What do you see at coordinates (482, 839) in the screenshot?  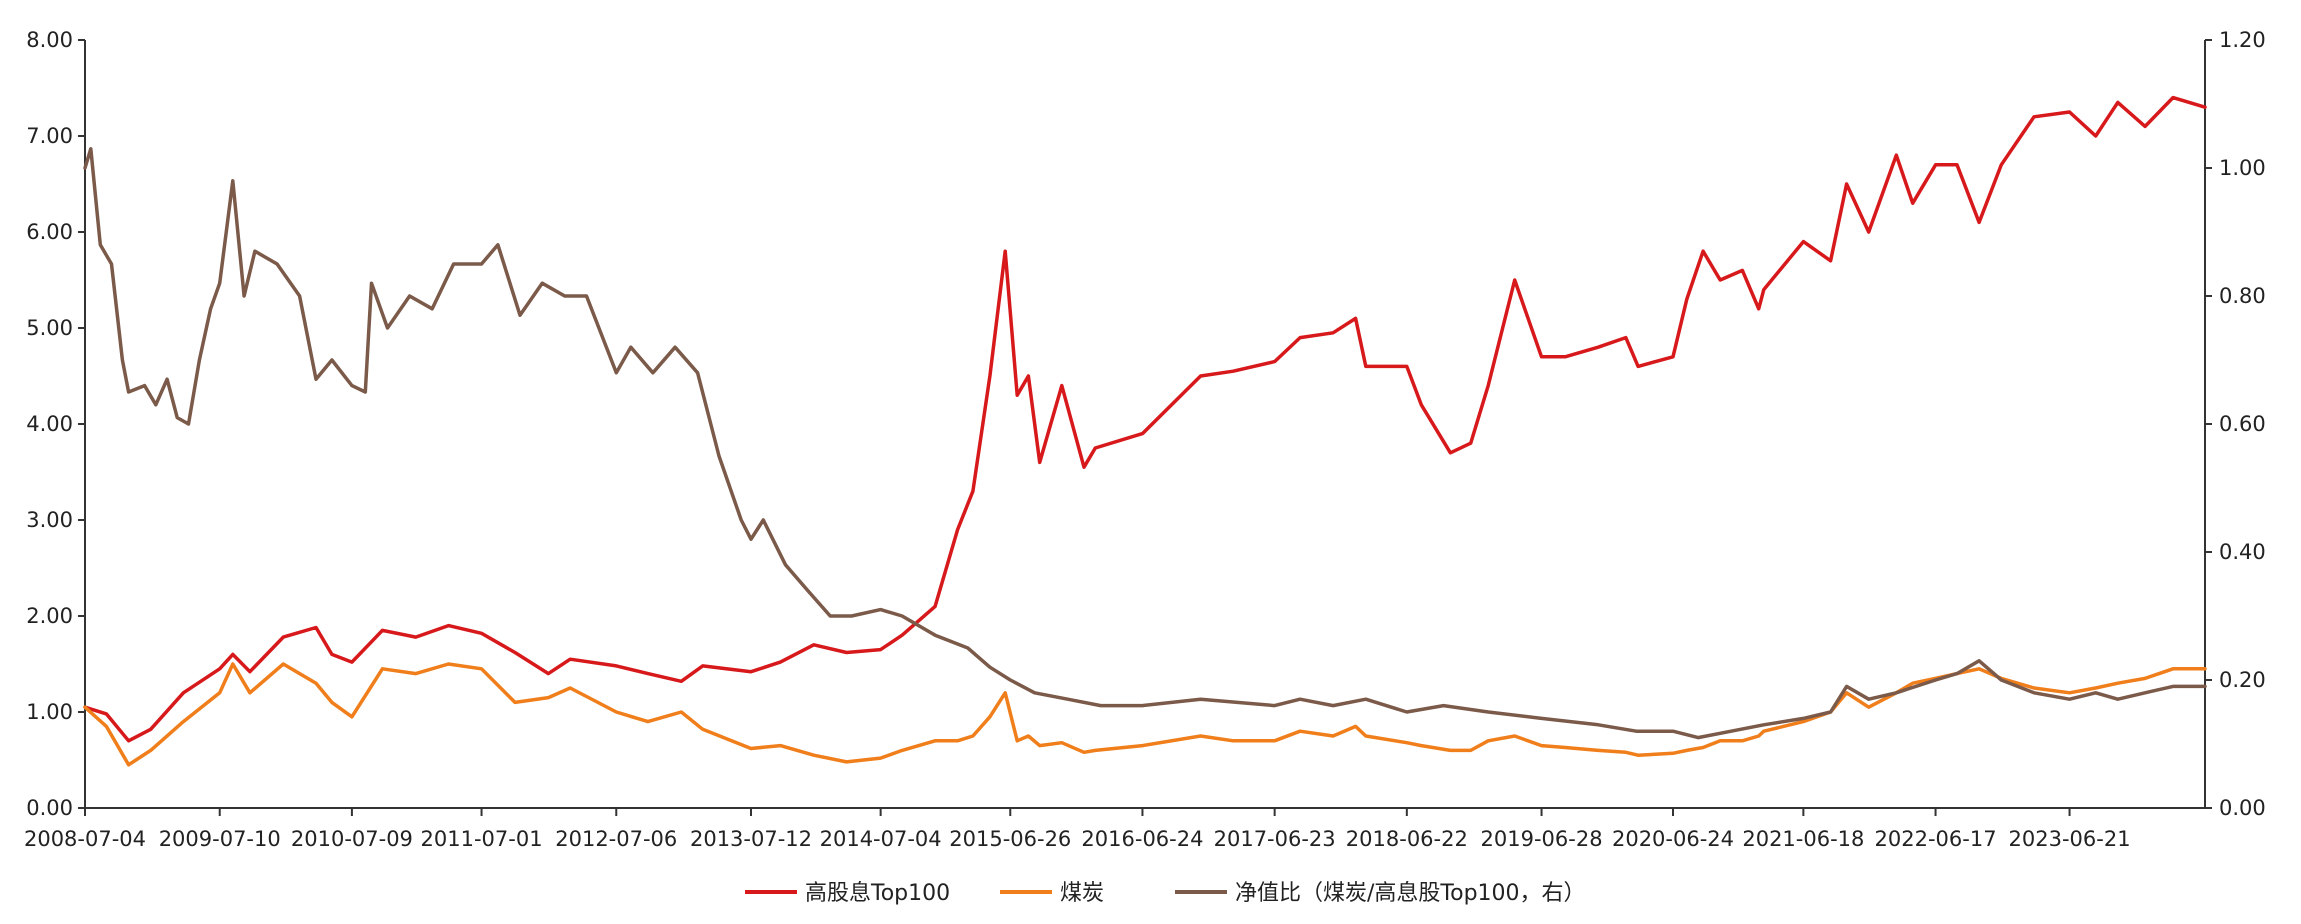 I see `x-tick-label: 2011-07-01` at bounding box center [482, 839].